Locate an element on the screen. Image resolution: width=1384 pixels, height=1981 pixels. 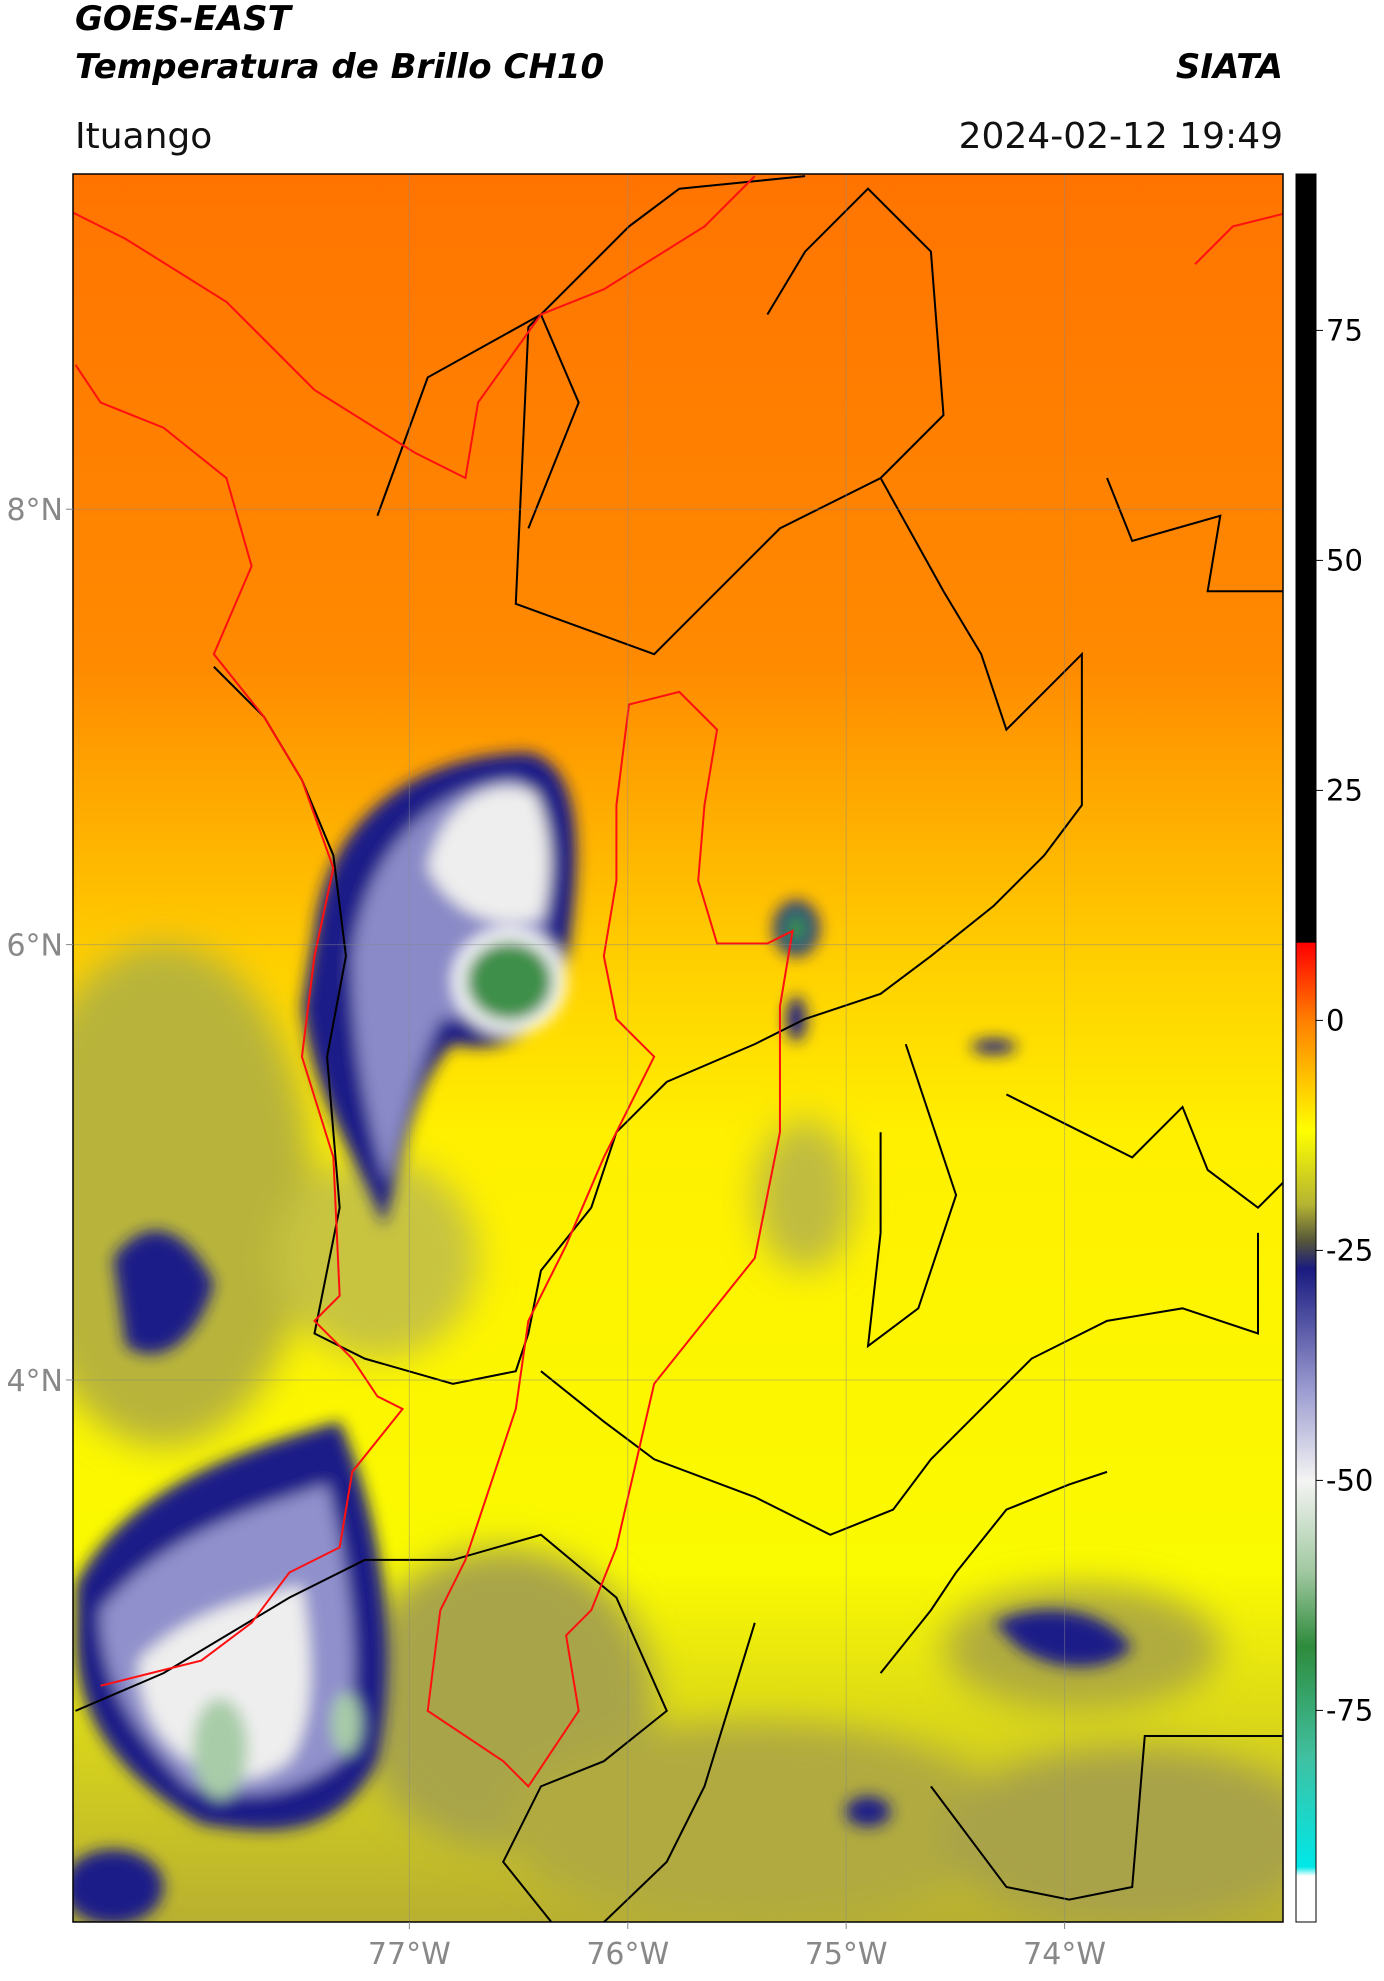
title: GOES-EAST is located at coordinates (184, 19).